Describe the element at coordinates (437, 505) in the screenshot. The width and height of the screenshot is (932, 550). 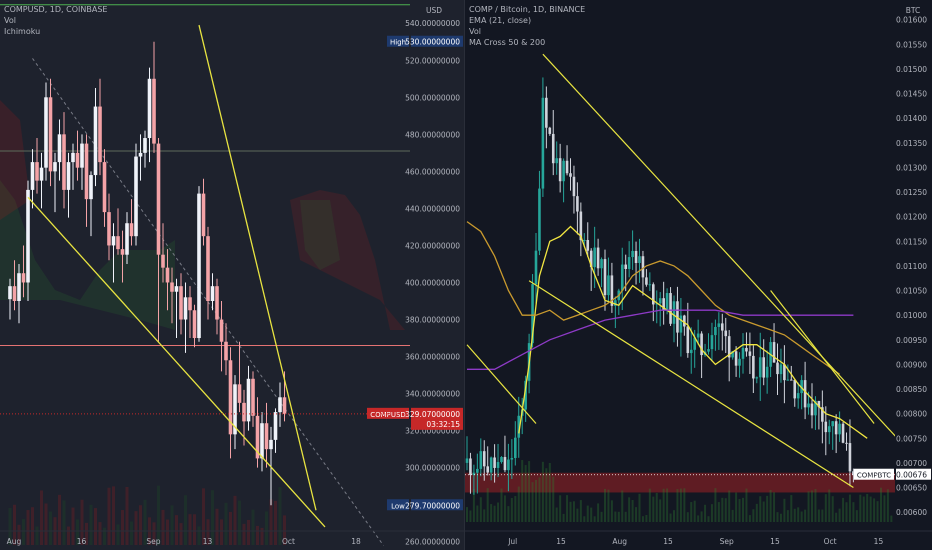
I see `low-value-bg` at that location.